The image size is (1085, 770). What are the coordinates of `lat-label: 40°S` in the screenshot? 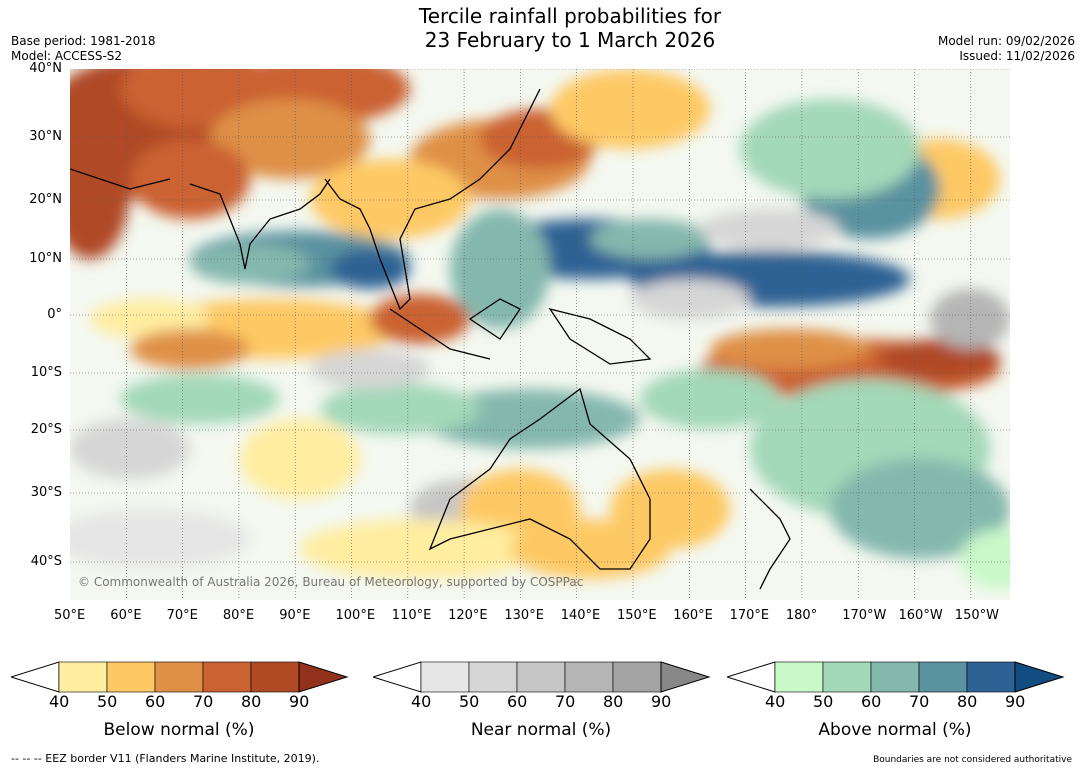 It's located at (46, 561).